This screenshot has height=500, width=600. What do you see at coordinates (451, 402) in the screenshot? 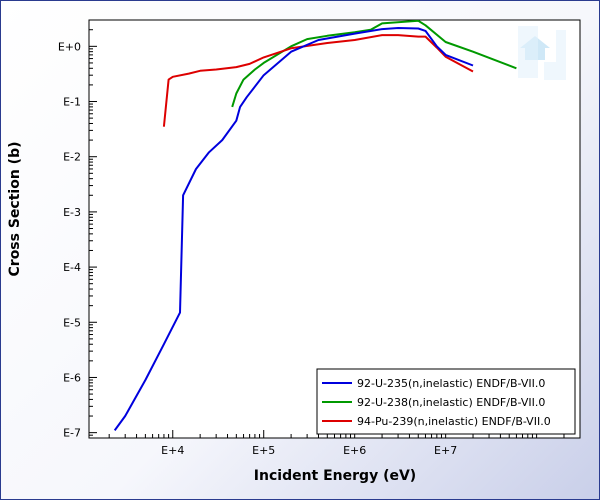
I see `legend-label: 92-U-238(n,inelastic) ENDF/B-VII.0` at bounding box center [451, 402].